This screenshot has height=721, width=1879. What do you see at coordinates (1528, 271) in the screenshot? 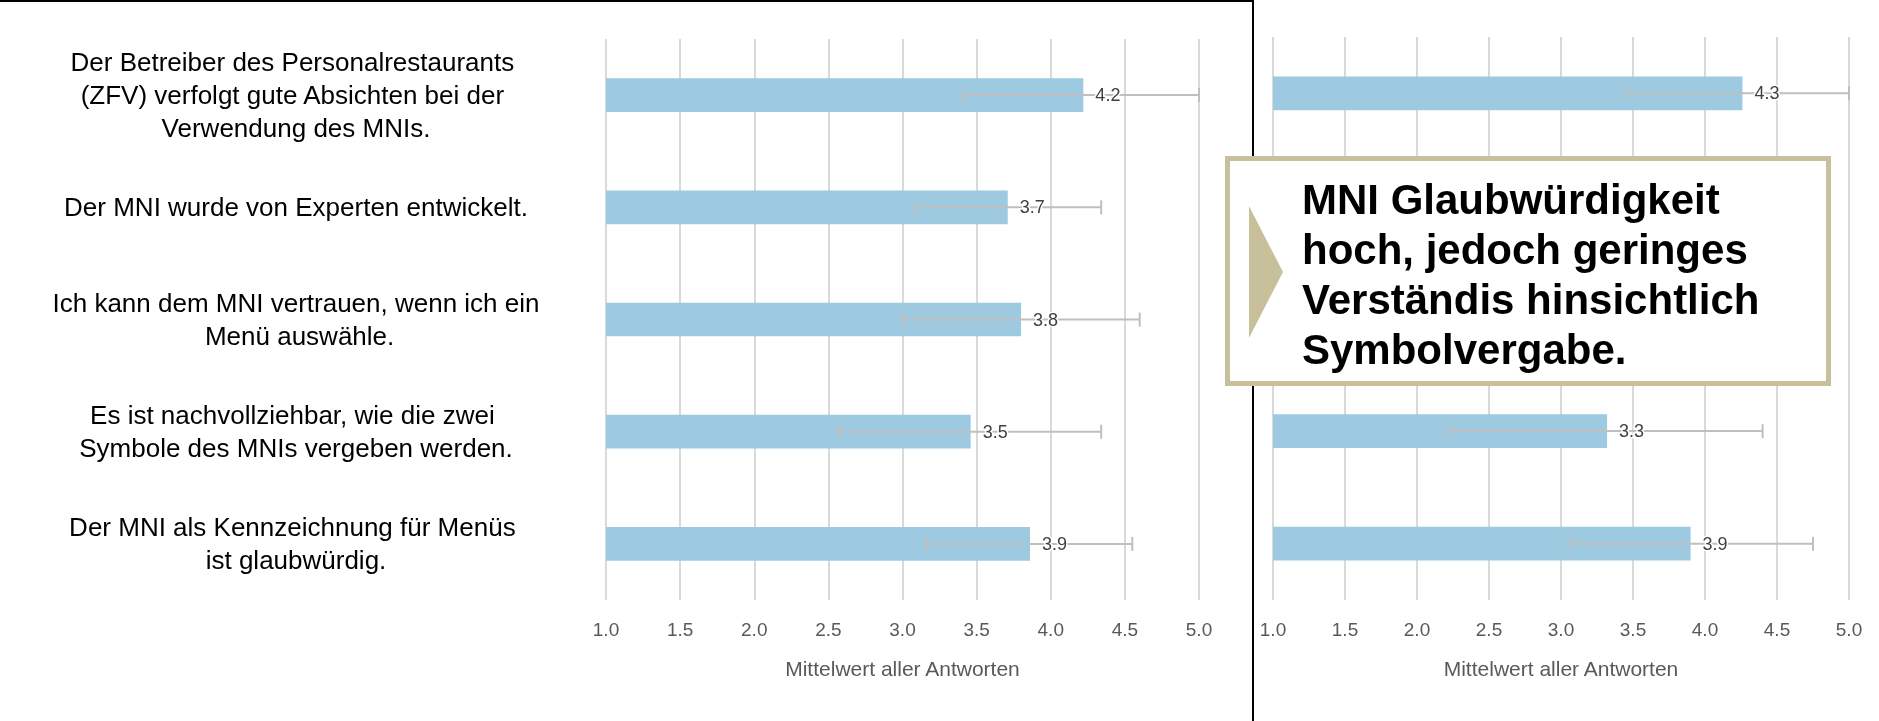
I see `callout-box: MNI Glaubwürdigkeit hoch, jedoch geringes Verständis hinsichtlich Symbolvergabe.` at bounding box center [1528, 271].